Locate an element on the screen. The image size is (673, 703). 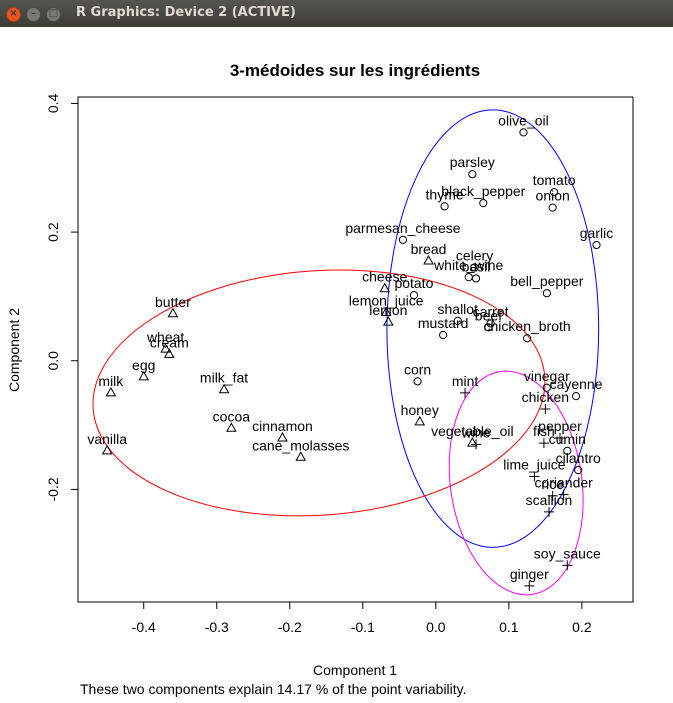
close-icon: × is located at coordinates (13, 13).